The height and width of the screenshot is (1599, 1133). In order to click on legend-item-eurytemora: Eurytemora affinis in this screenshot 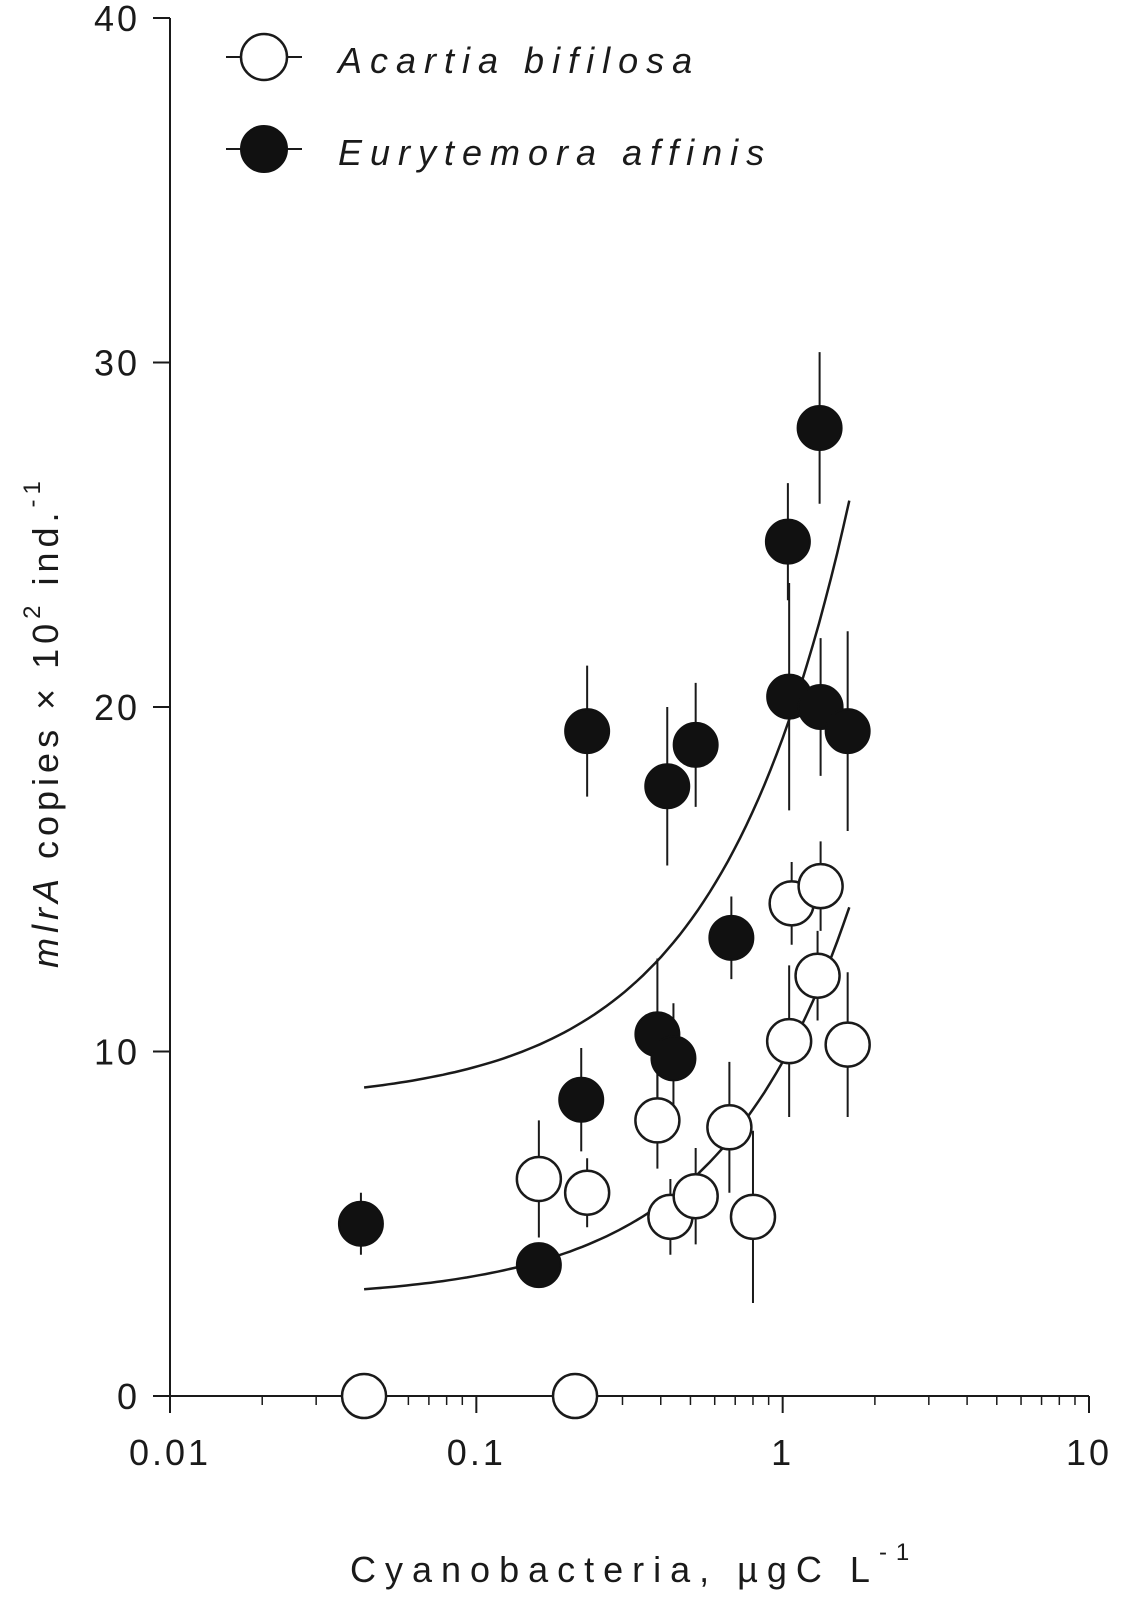, I will do `click(499, 149)`.